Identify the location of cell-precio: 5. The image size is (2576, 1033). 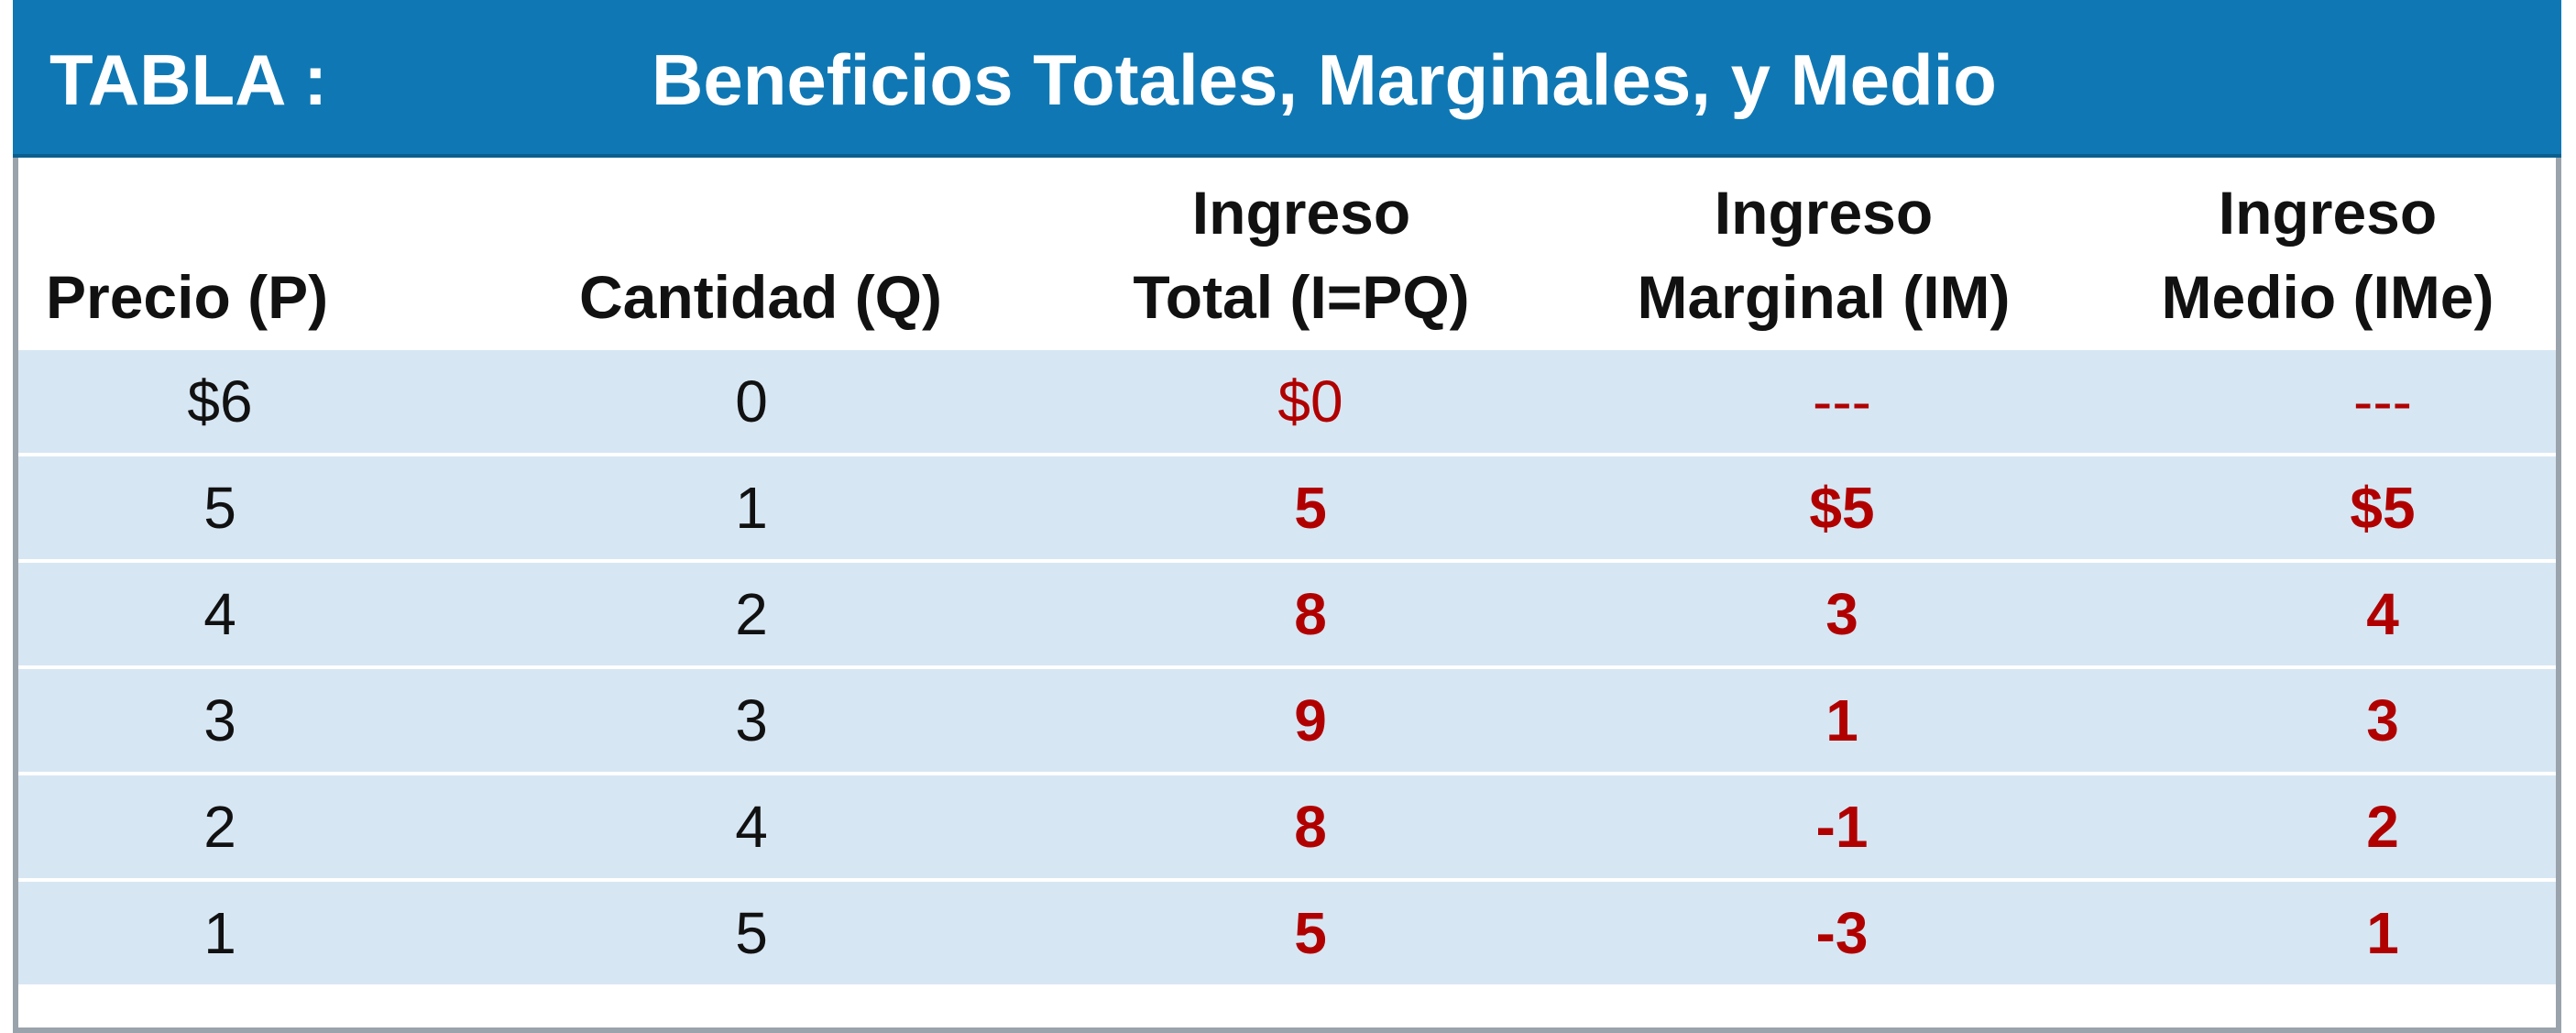
(219, 508).